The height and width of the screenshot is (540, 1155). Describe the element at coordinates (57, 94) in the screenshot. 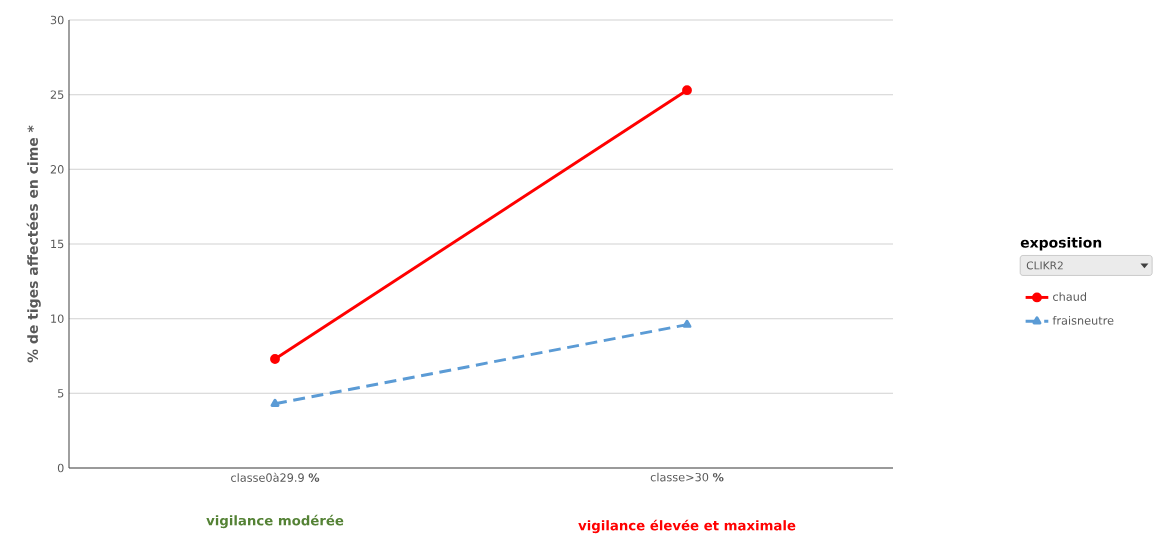

I see `y-tick-label: 25` at that location.